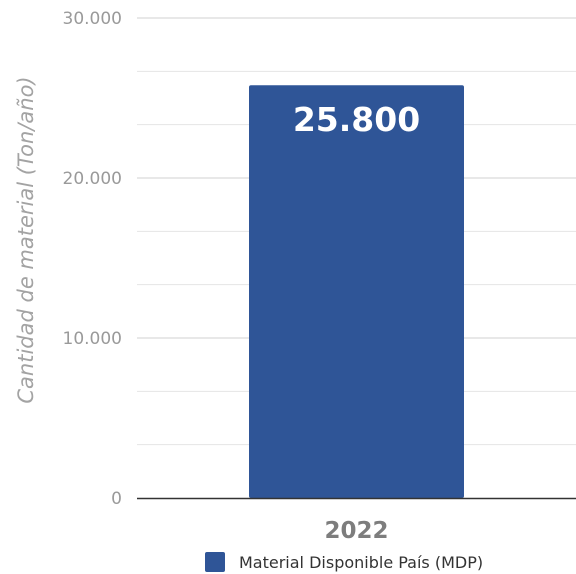 This screenshot has height=574, width=576. I want to click on y-tick-label: 10.000, so click(92, 339).